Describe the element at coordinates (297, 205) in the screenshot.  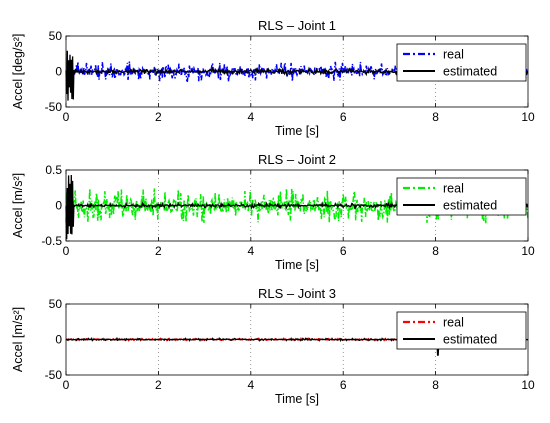
I see `series-real` at that location.